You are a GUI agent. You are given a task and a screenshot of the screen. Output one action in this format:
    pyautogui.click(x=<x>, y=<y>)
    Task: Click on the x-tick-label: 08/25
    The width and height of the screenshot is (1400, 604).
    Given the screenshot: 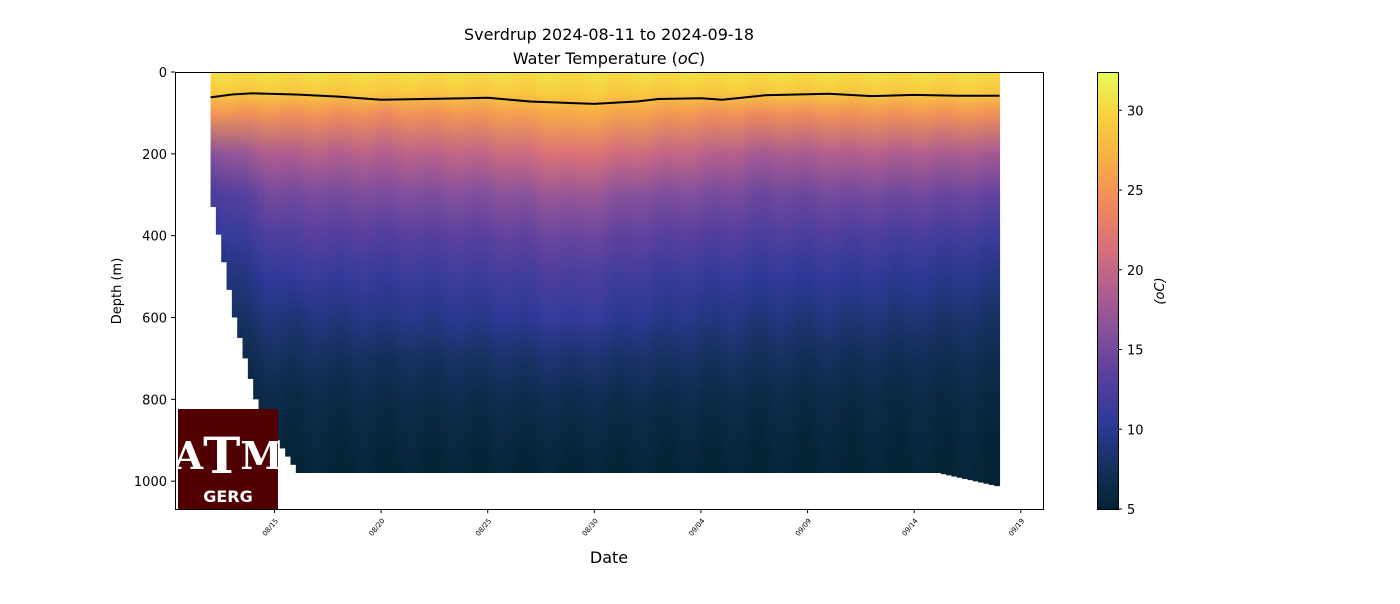 What is the action you would take?
    pyautogui.click(x=483, y=527)
    